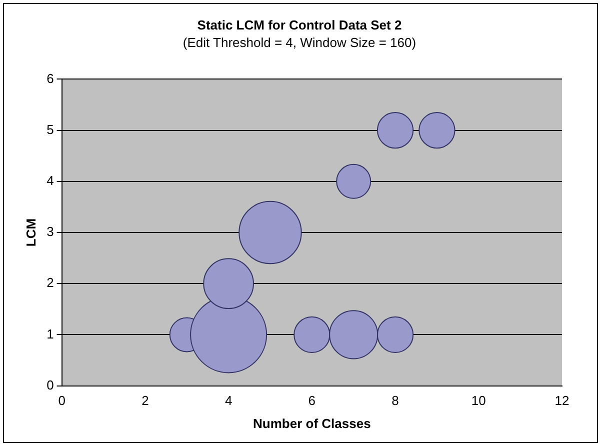 This screenshot has height=446, width=601. I want to click on y-tick-label: 3, so click(50, 232).